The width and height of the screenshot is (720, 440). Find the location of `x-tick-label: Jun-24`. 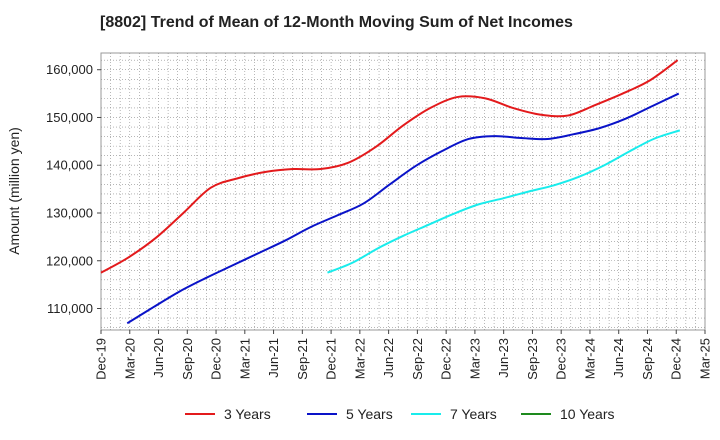

x-tick-label: Jun-24 is located at coordinates (618, 358).